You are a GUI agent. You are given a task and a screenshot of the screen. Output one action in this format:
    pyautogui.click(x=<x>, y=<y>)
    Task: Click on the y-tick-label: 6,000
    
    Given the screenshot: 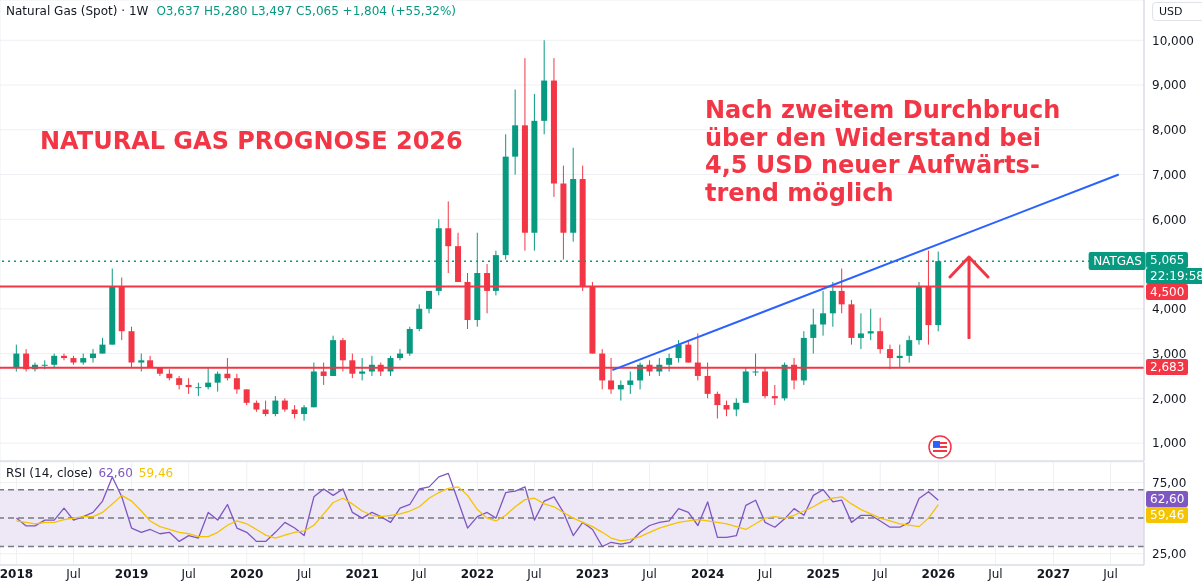 What is the action you would take?
    pyautogui.click(x=1169, y=219)
    